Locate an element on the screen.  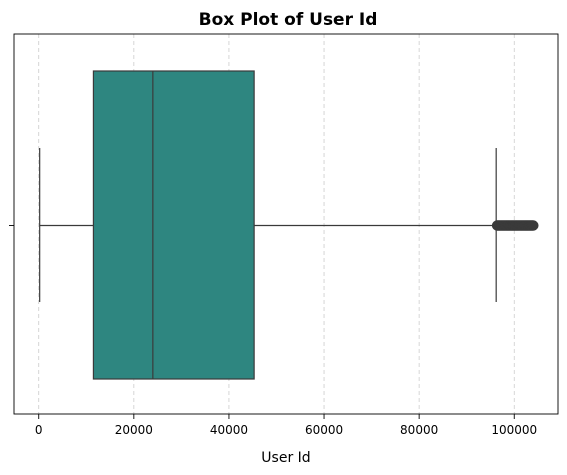
x-axis-label: User Id is located at coordinates (285, 458).